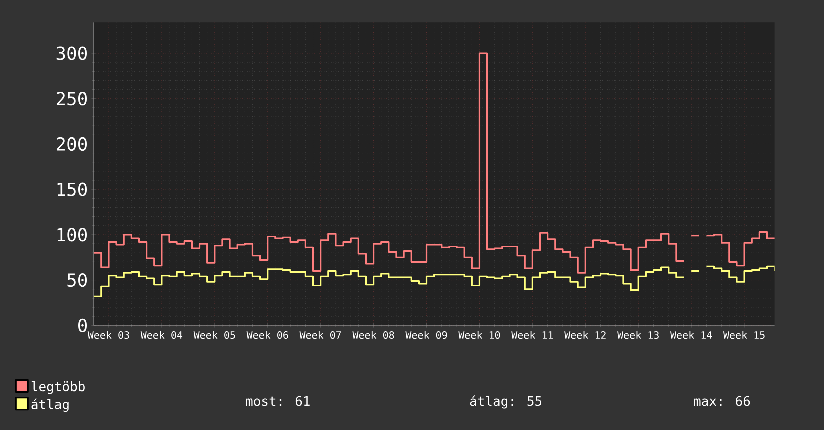 This screenshot has width=824, height=430. What do you see at coordinates (72, 99) in the screenshot?
I see `y-tick-label: 250` at bounding box center [72, 99].